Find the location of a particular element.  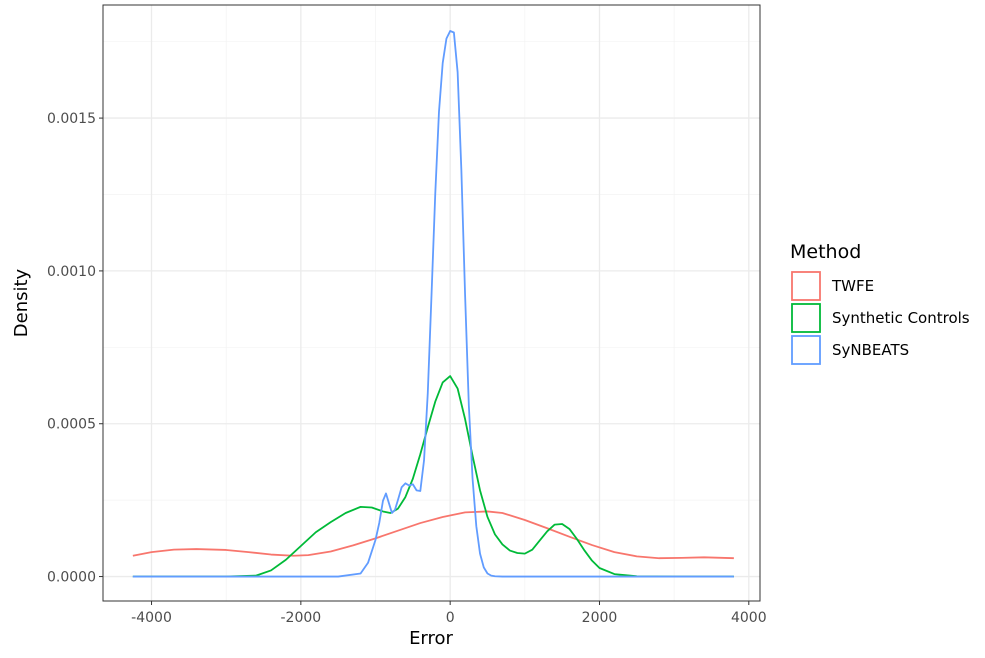

legend-key-twfe is located at coordinates (806, 286).